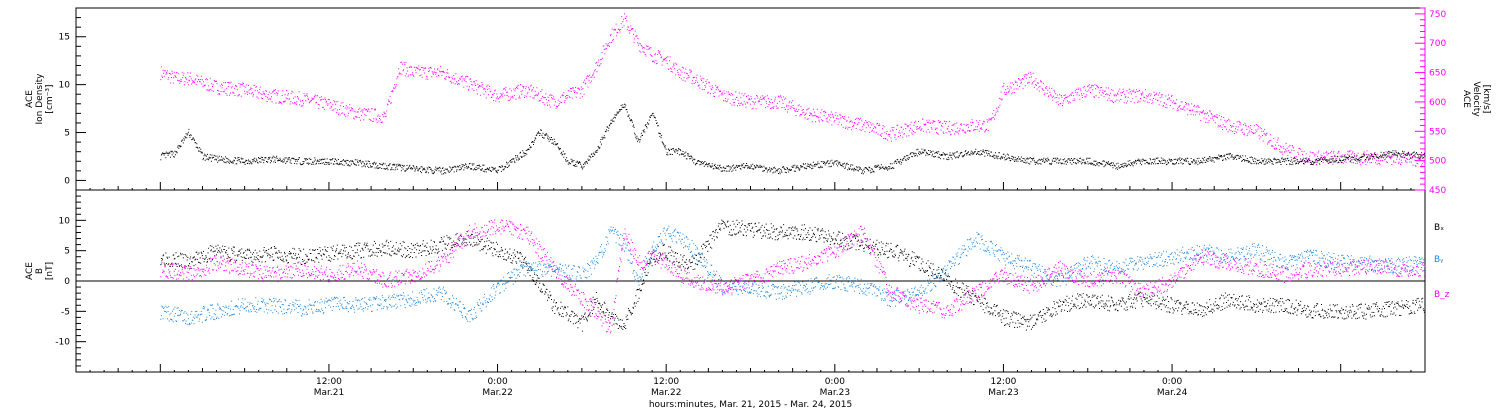  What do you see at coordinates (64, 38) in the screenshot?
I see `top-left-y-tick-label: 15` at bounding box center [64, 38].